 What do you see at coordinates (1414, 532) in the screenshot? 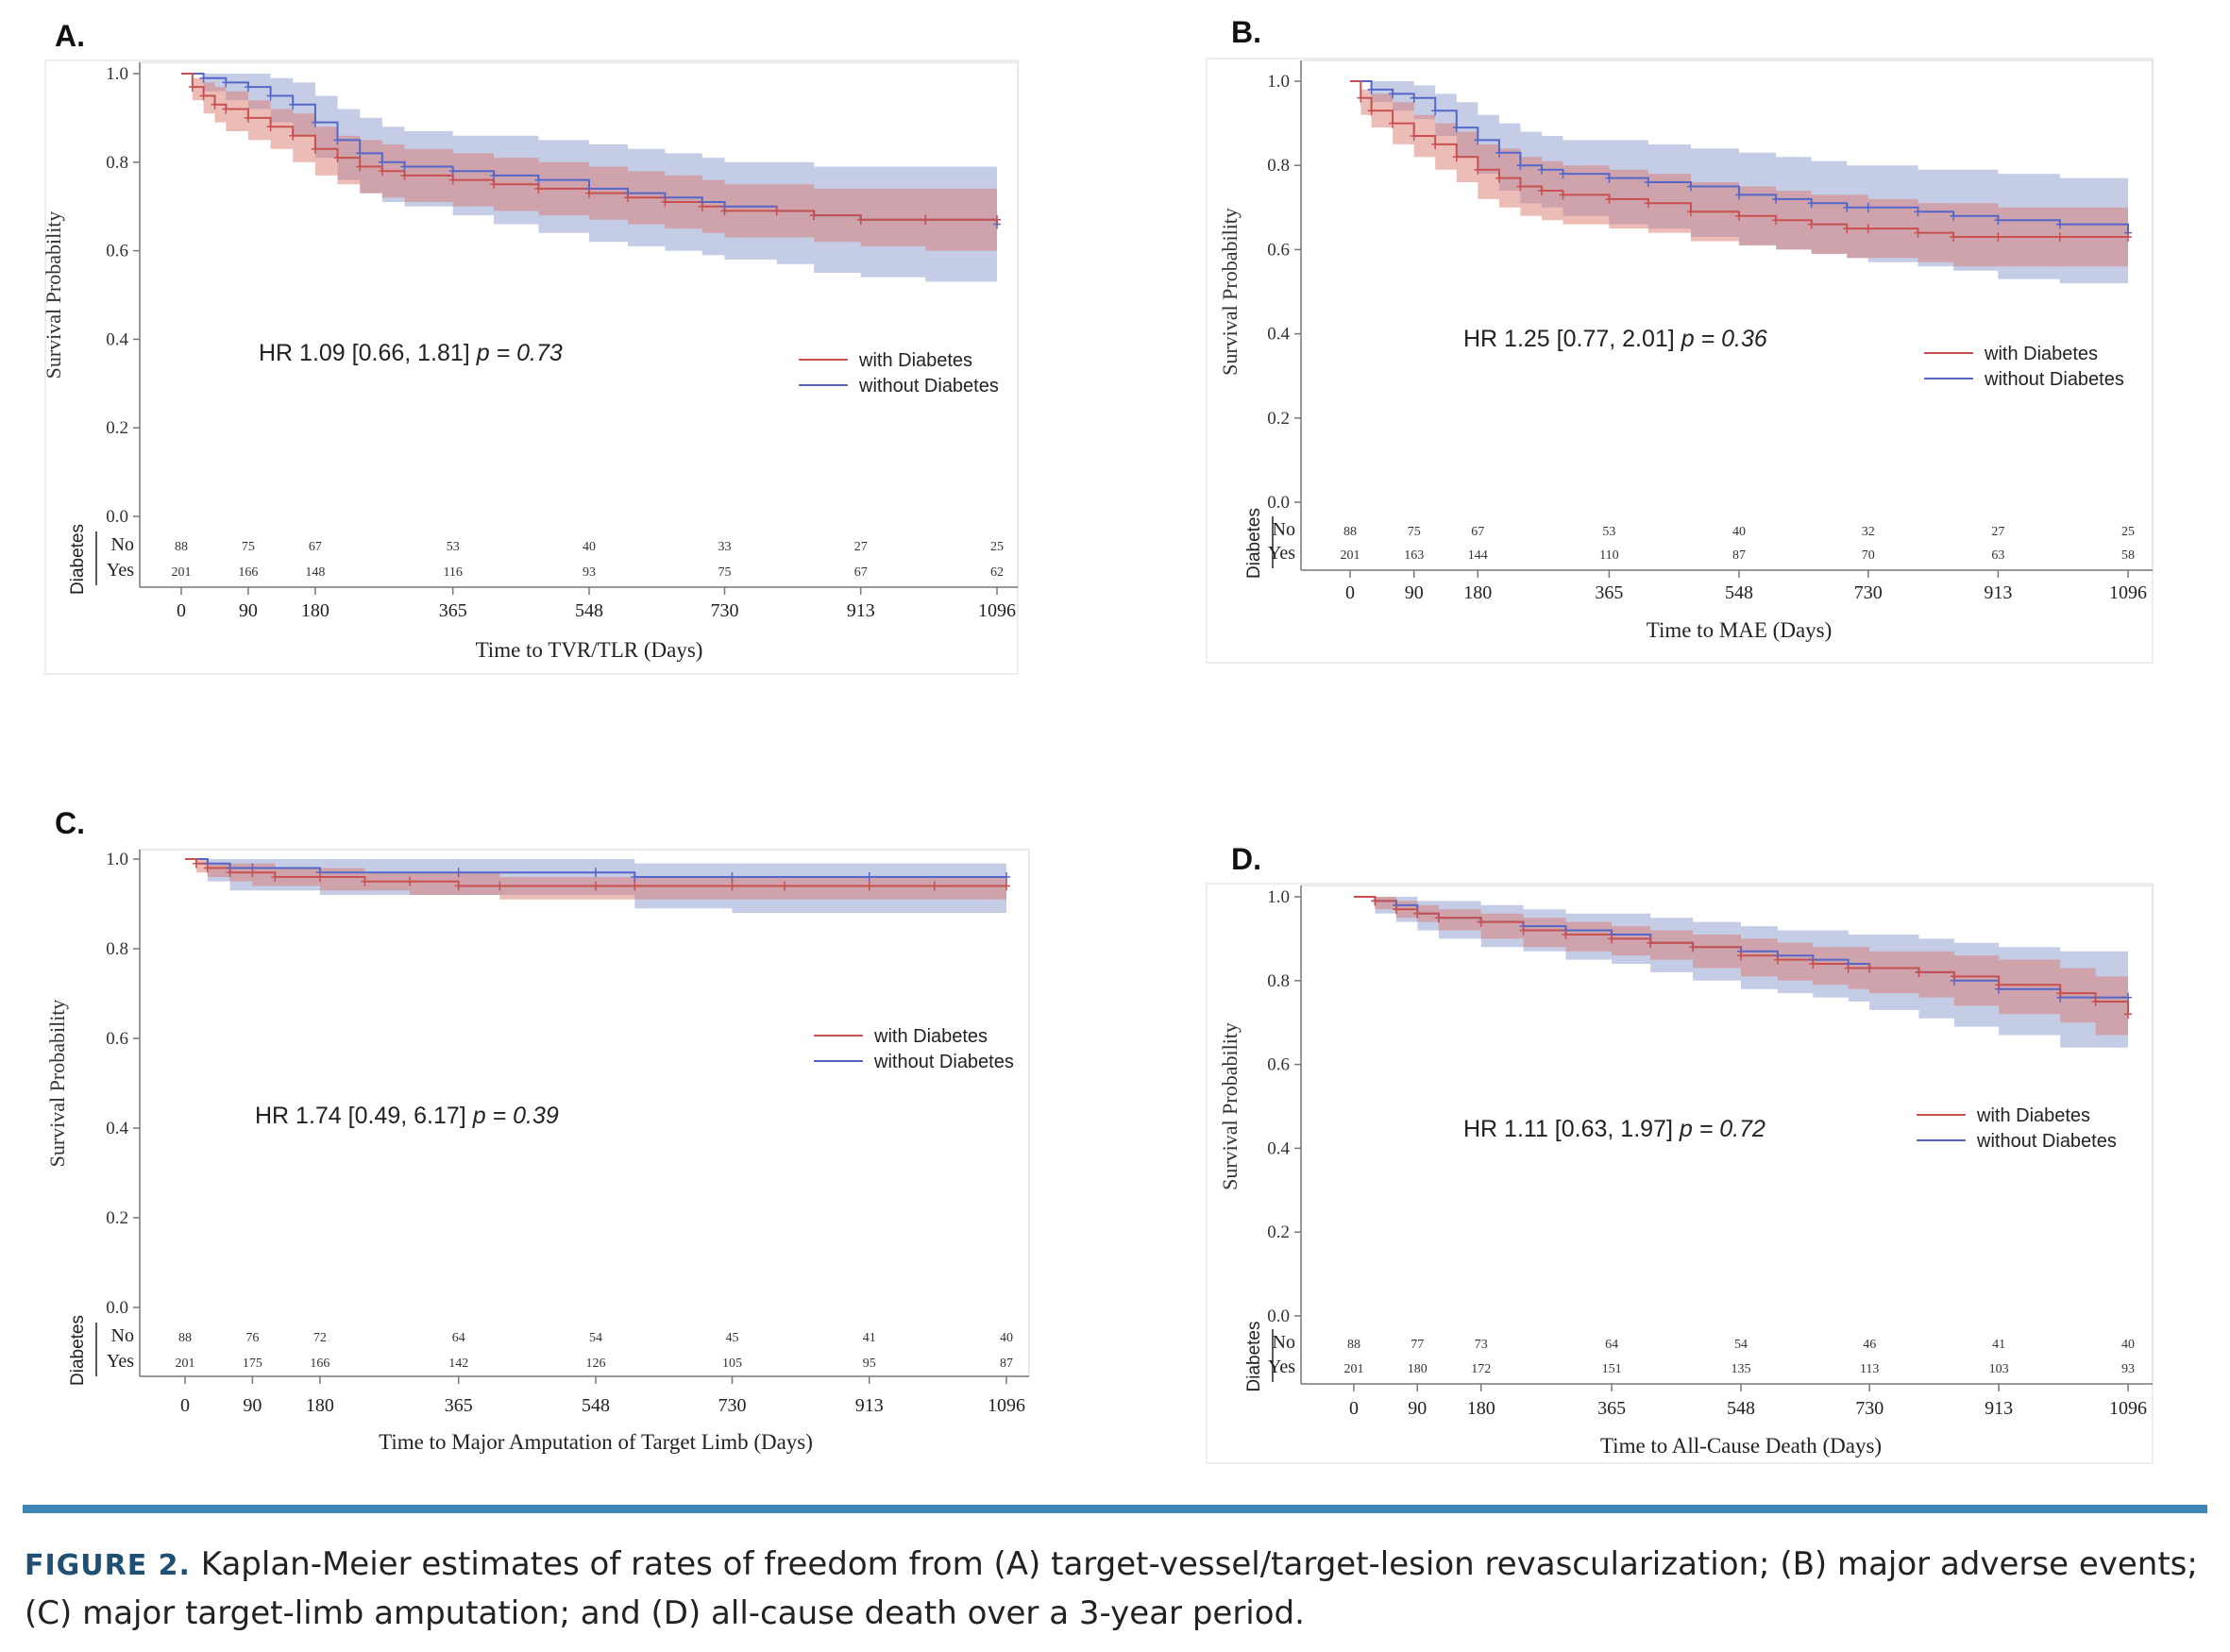
I see `risk-count-no: 75` at bounding box center [1414, 532].